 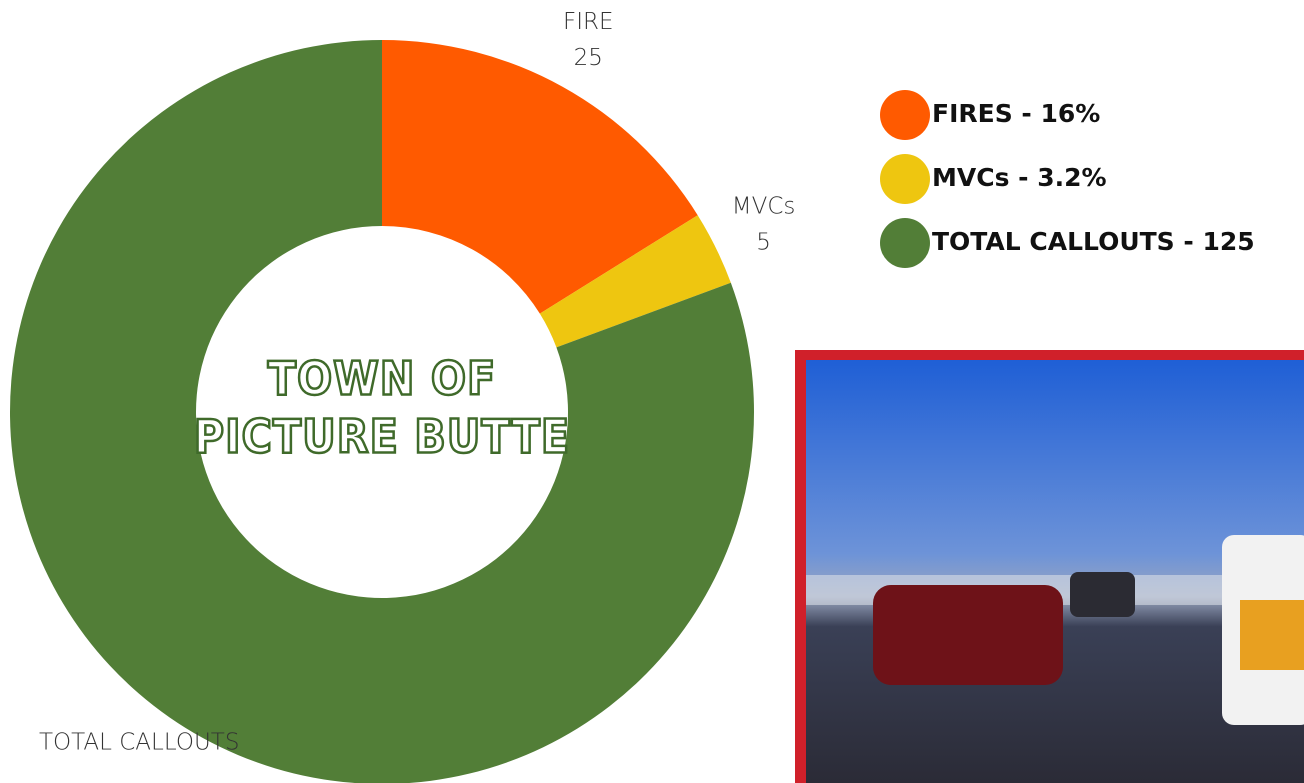 I want to click on slice-label: TOTAL CALLOUTS, so click(x=139, y=742).